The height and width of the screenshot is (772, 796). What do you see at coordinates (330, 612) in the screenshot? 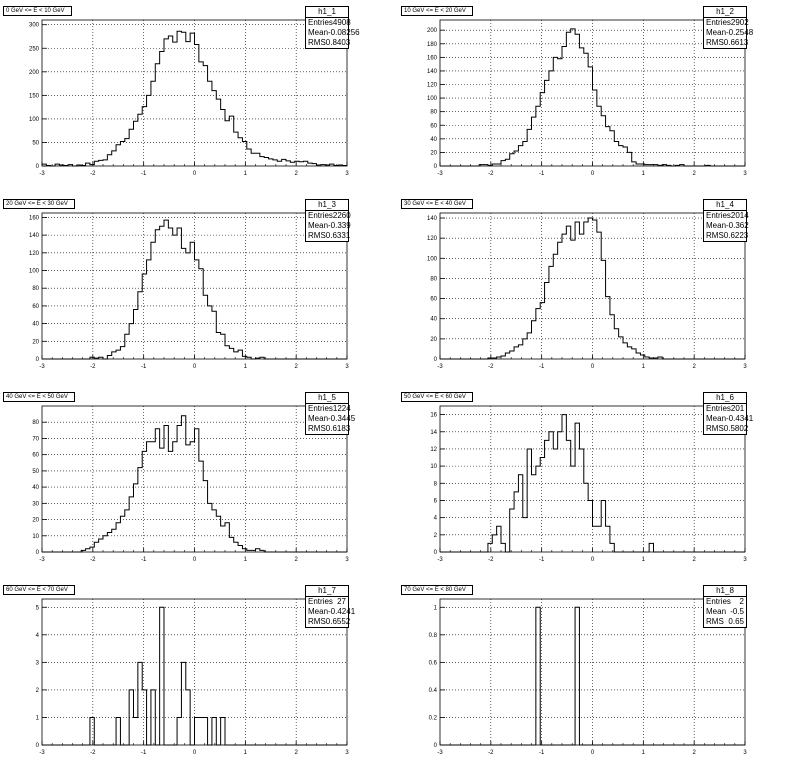
I see `stats-row-mean: Mean -0.4241` at bounding box center [330, 612].